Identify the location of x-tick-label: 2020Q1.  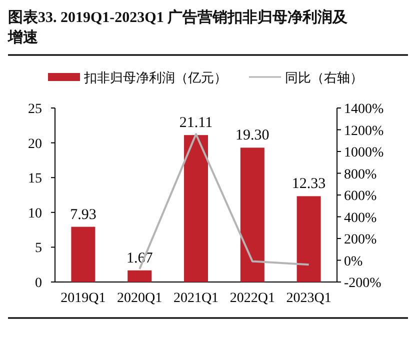
(139, 298).